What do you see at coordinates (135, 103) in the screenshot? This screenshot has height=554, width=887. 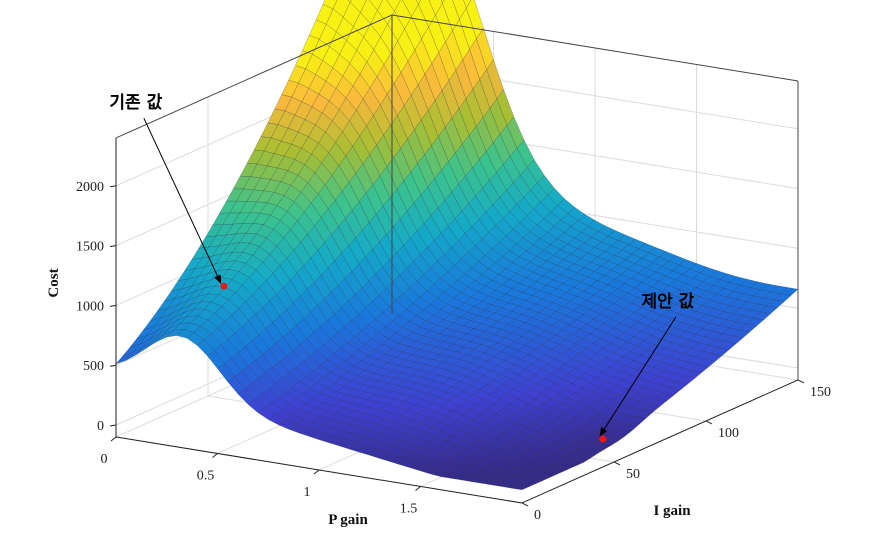 I see `annotation-label: 기존 값` at bounding box center [135, 103].